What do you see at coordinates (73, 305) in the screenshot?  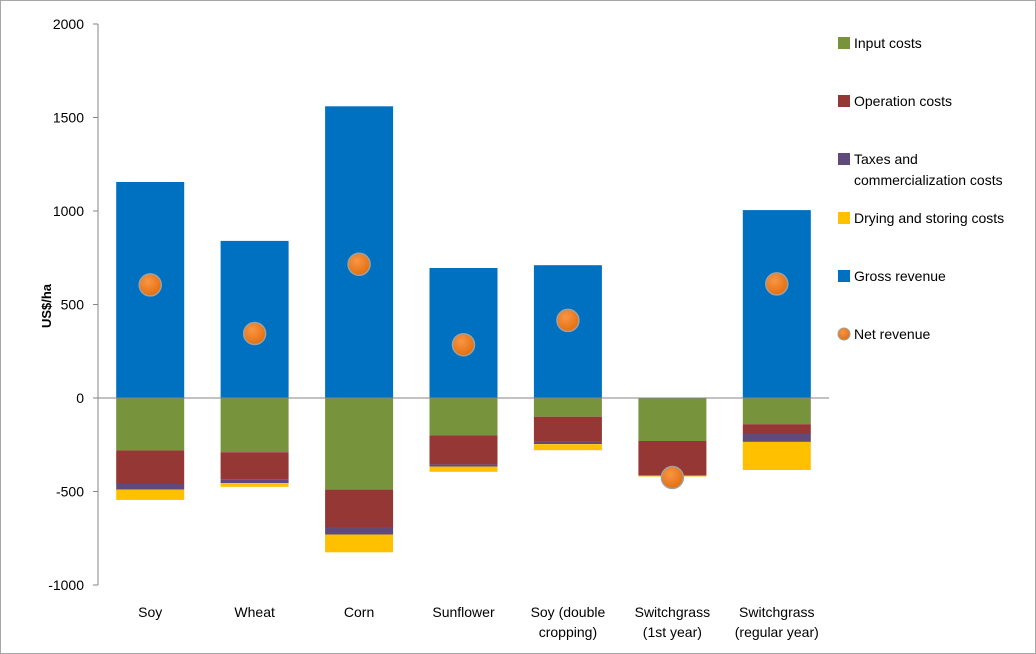 I see `y-tick-label-3: 500` at bounding box center [73, 305].